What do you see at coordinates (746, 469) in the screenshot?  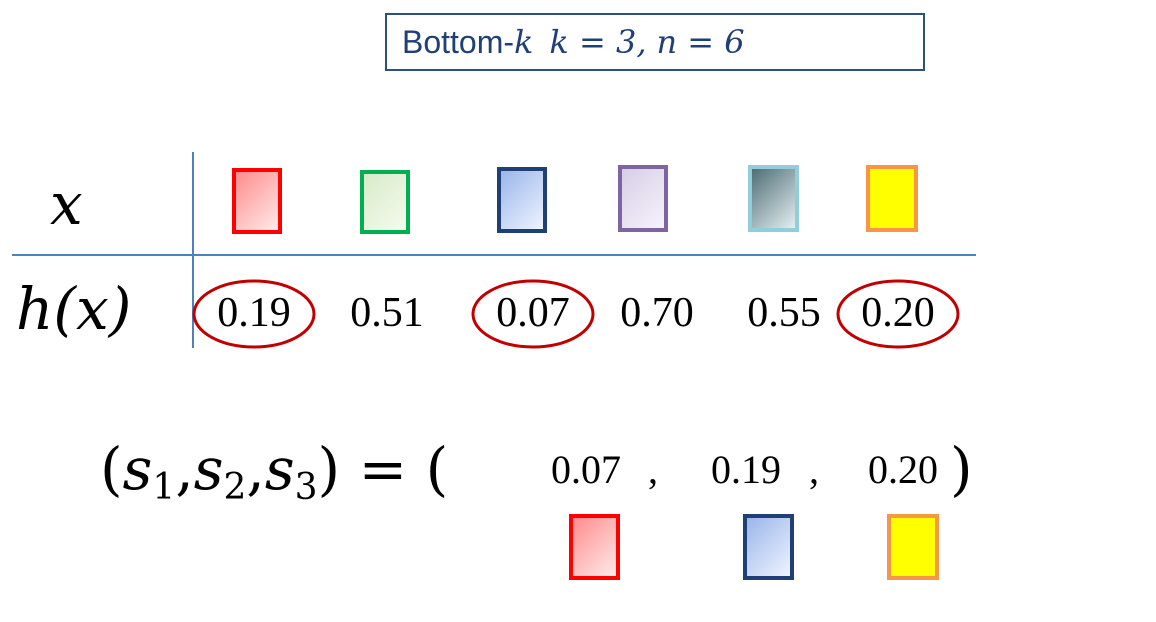 I see `result-value-2: 0.19` at bounding box center [746, 469].